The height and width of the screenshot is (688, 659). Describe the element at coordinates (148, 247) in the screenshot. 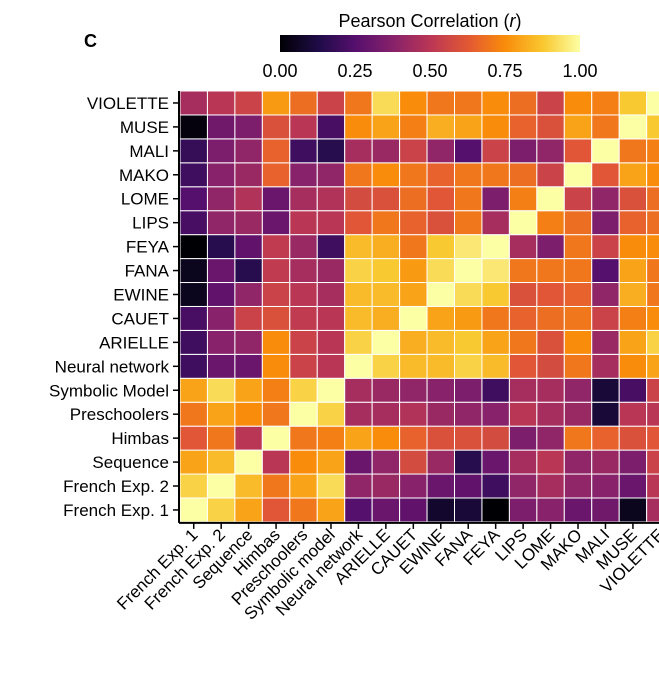

I see `y-tick-label: FEYA` at that location.